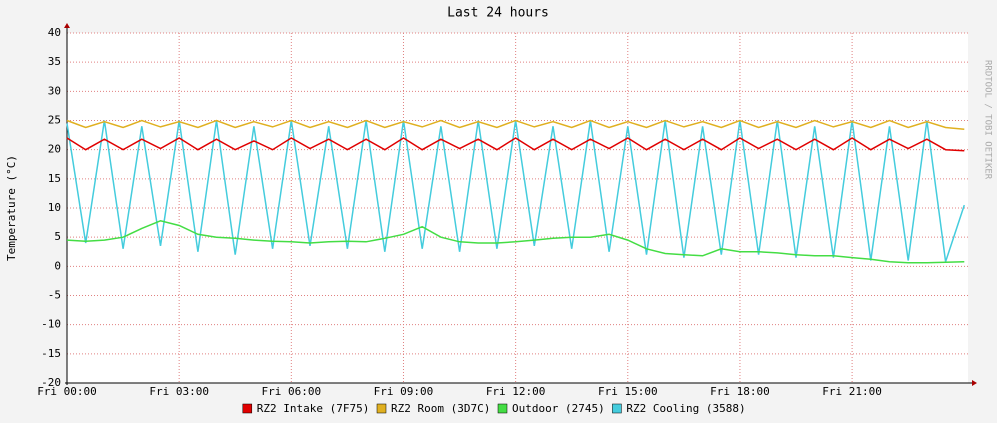  I want to click on y-tick-label: 25, so click(54, 120).